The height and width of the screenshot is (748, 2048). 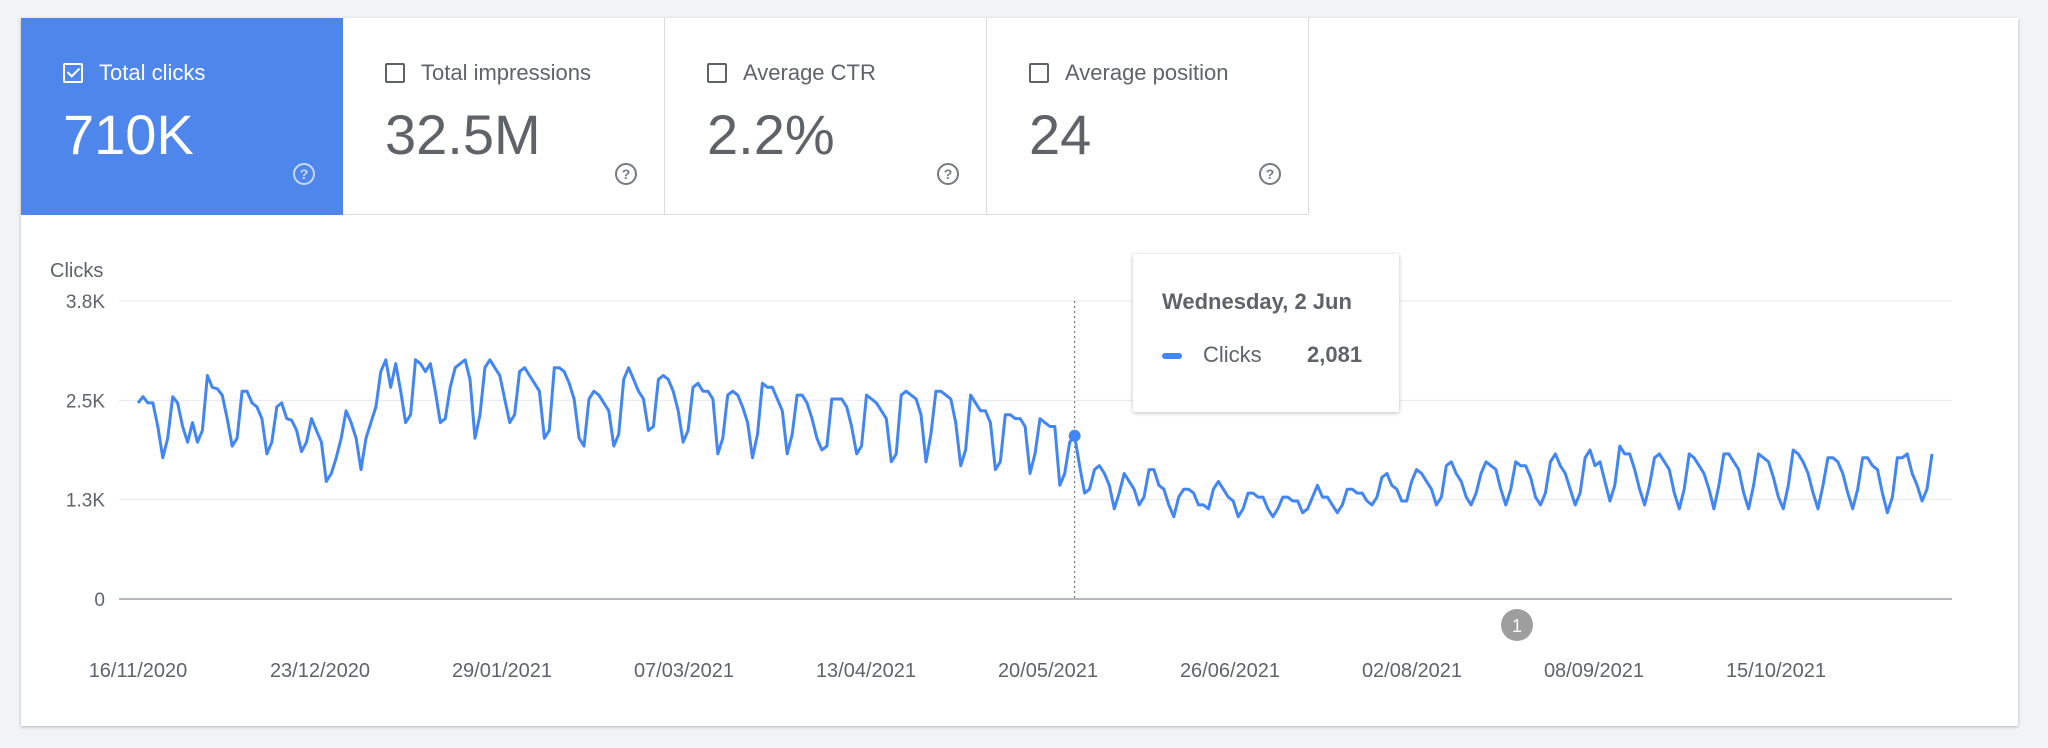 What do you see at coordinates (809, 72) in the screenshot?
I see `metric-label: Average CTR` at bounding box center [809, 72].